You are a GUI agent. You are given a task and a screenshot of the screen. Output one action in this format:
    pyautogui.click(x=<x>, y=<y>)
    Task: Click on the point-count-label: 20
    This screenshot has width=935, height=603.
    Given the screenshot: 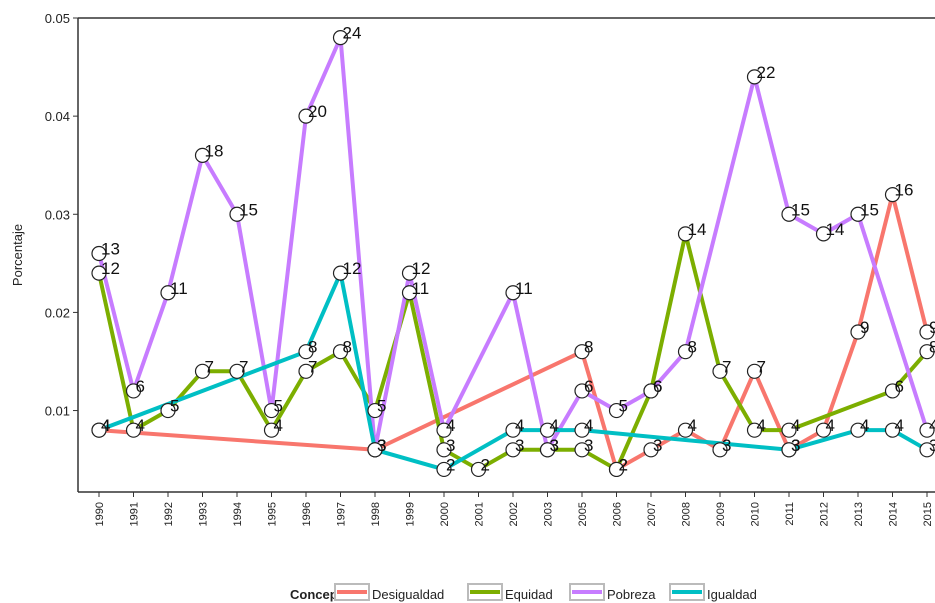 What is the action you would take?
    pyautogui.click(x=317, y=111)
    